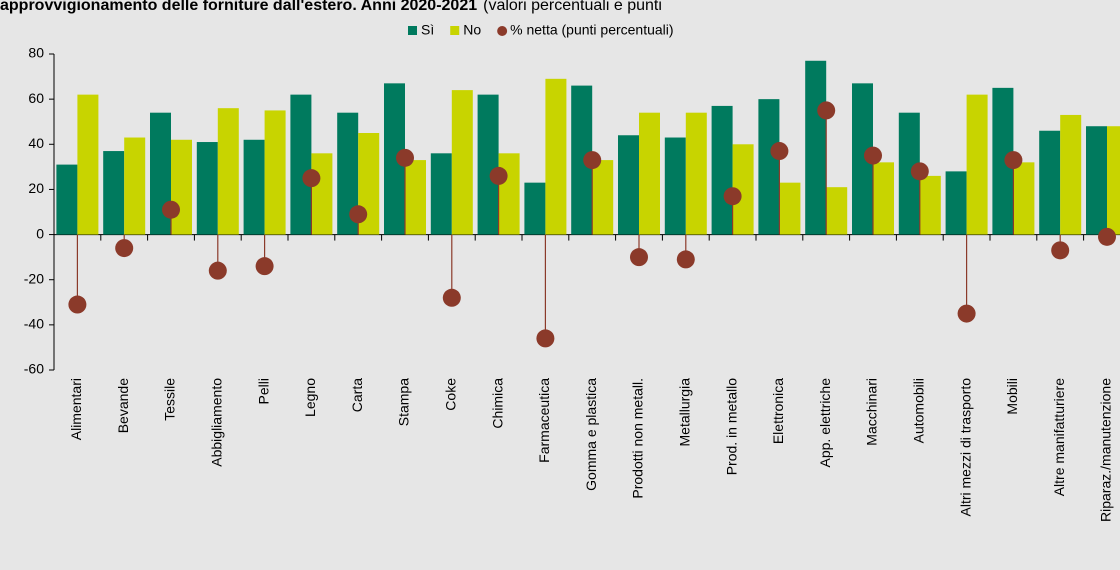  I want to click on x-tick-label: Farmaceutica, so click(544, 420).